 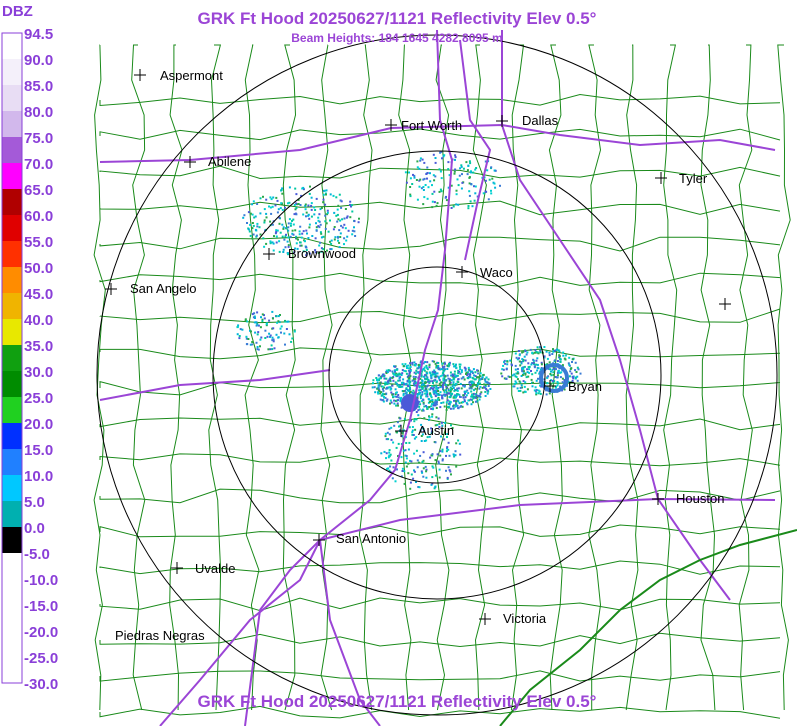 What do you see at coordinates (215, 385) in the screenshot?
I see `hwy` at bounding box center [215, 385].